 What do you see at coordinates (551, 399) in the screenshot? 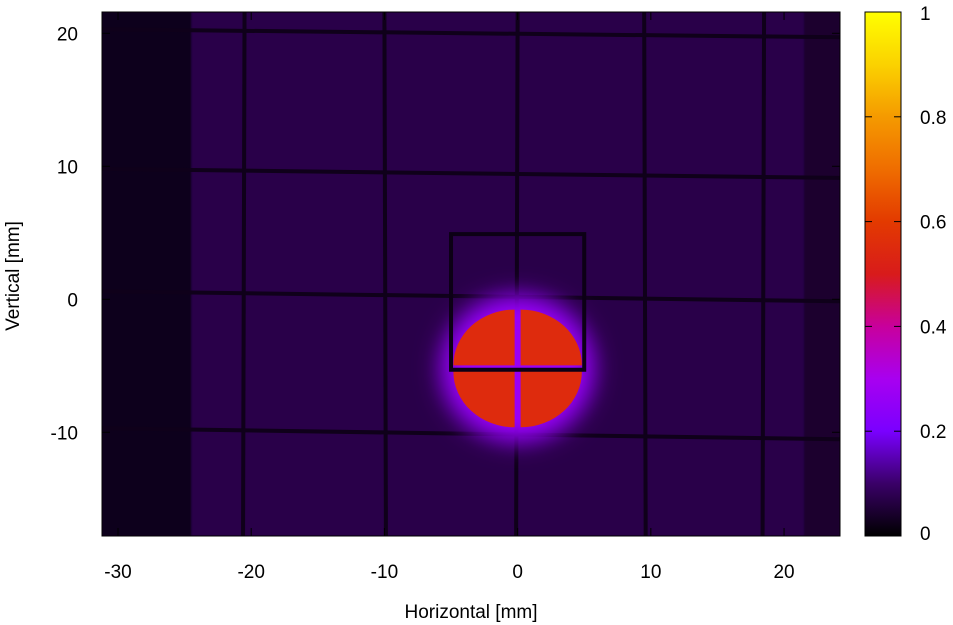
I see `beam-quadrant-lower-right` at bounding box center [551, 399].